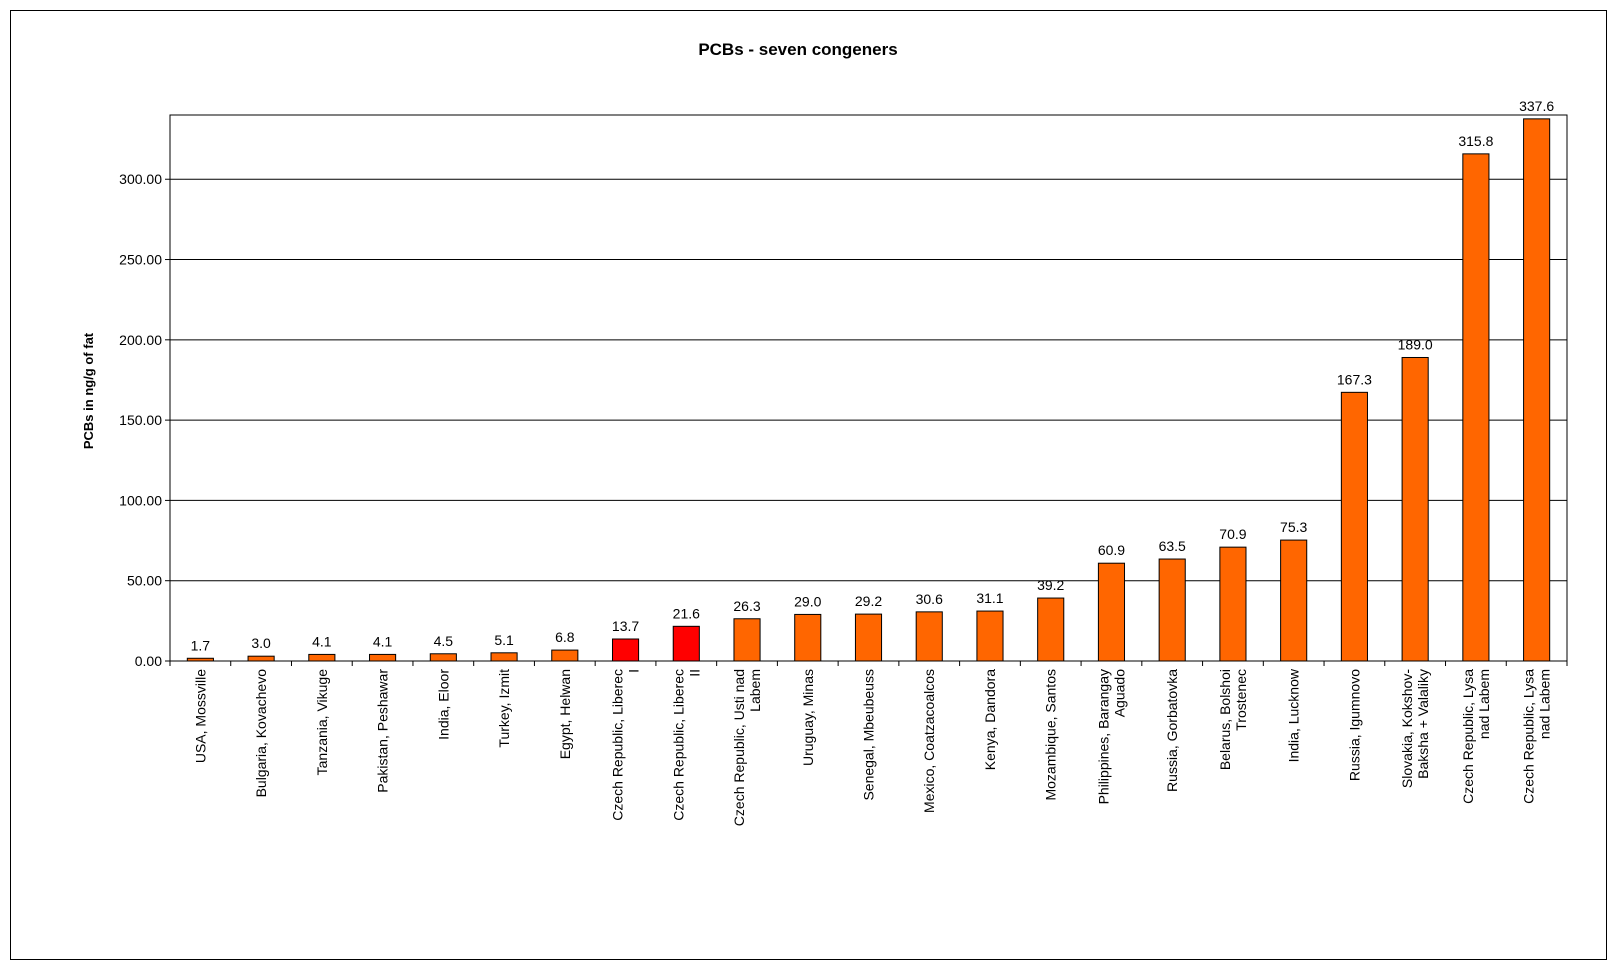  I want to click on data-label: 3.0, so click(261, 643).